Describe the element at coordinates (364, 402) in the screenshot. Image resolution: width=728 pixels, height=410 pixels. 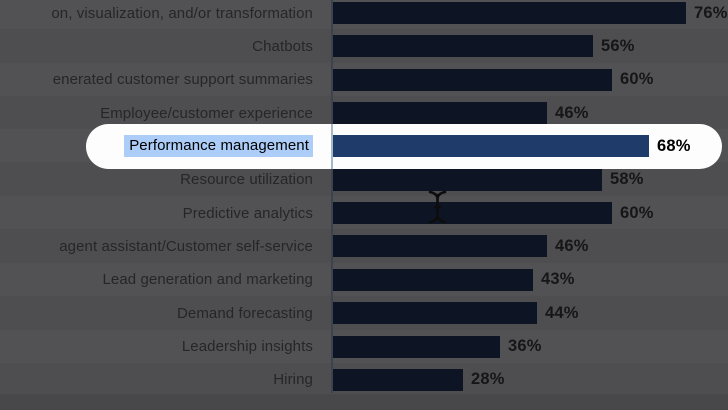
I see `bottom-shade` at that location.